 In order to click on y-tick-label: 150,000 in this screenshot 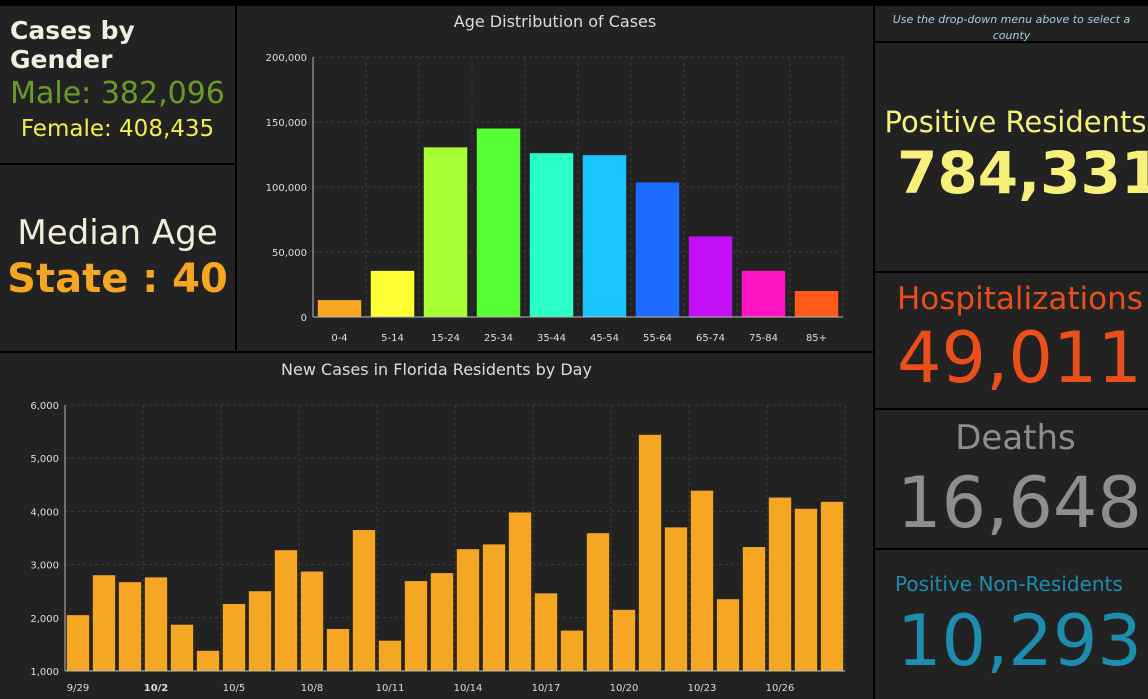, I will do `click(286, 123)`.